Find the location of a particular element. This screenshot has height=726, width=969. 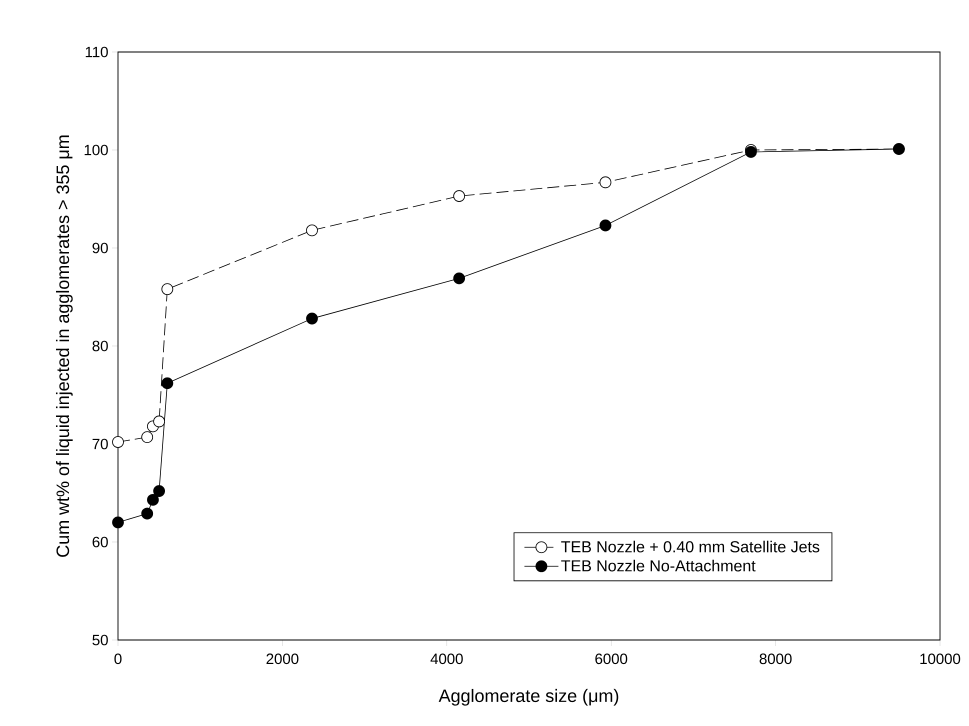

legend-label: TEB Nozzle + 0.40 mm Satellite Jets is located at coordinates (690, 546).